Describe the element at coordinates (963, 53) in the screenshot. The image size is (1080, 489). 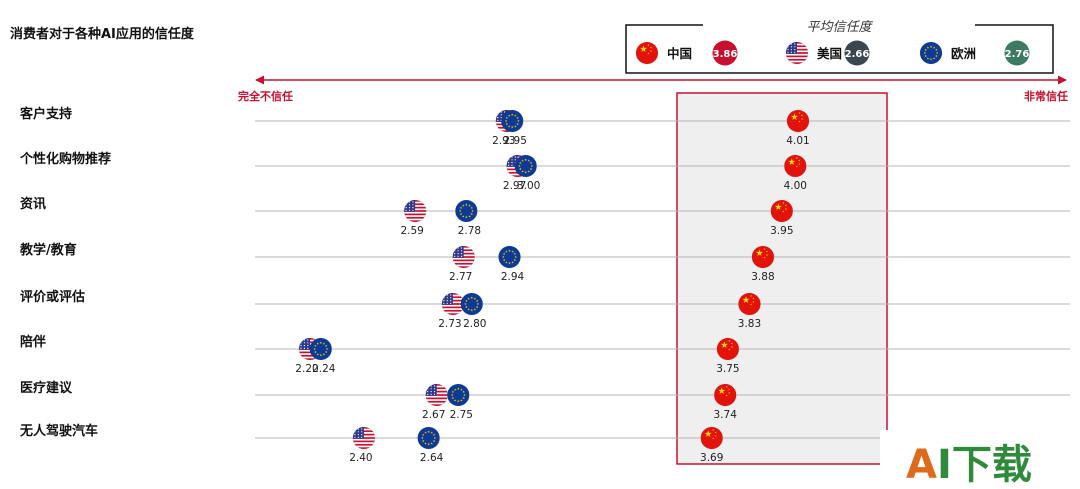
I see `legend-name: 欧洲` at that location.